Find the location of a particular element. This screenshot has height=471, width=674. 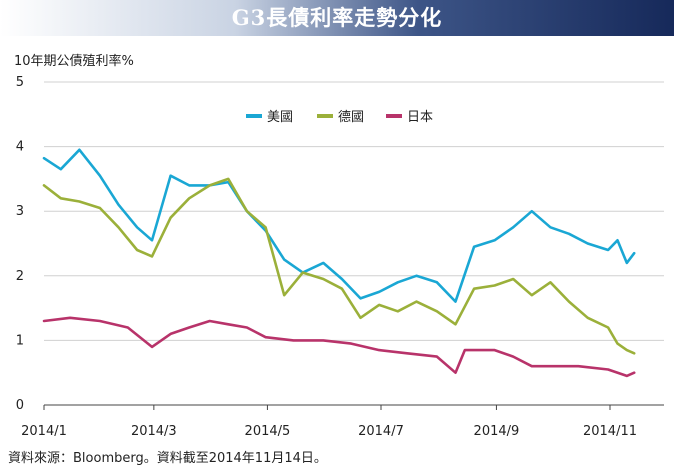

y-tick-label: 4 is located at coordinates (20, 147).